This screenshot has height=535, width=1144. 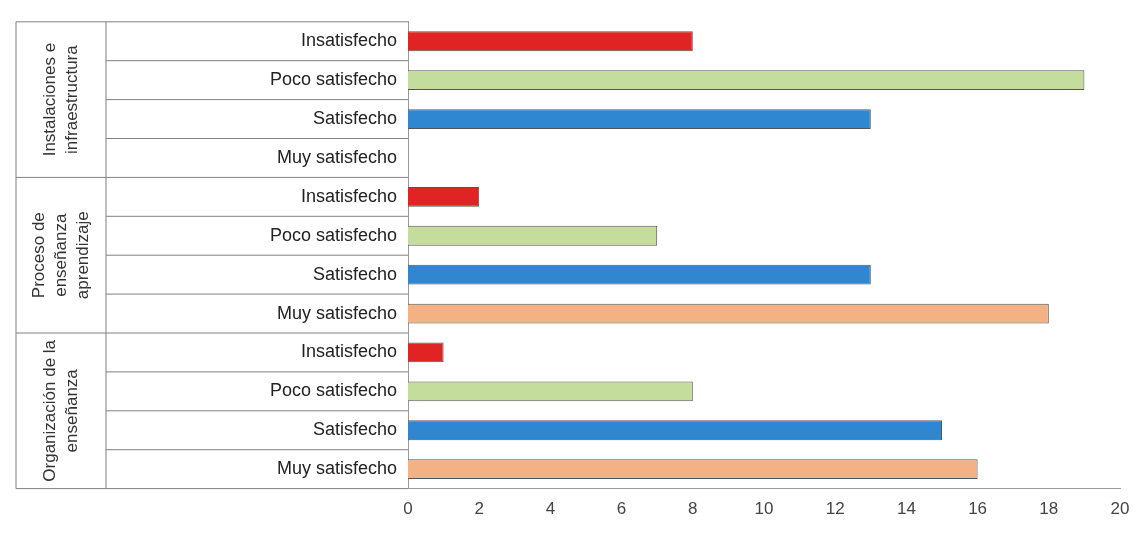 I want to click on x-tick-label: 8, so click(x=693, y=509).